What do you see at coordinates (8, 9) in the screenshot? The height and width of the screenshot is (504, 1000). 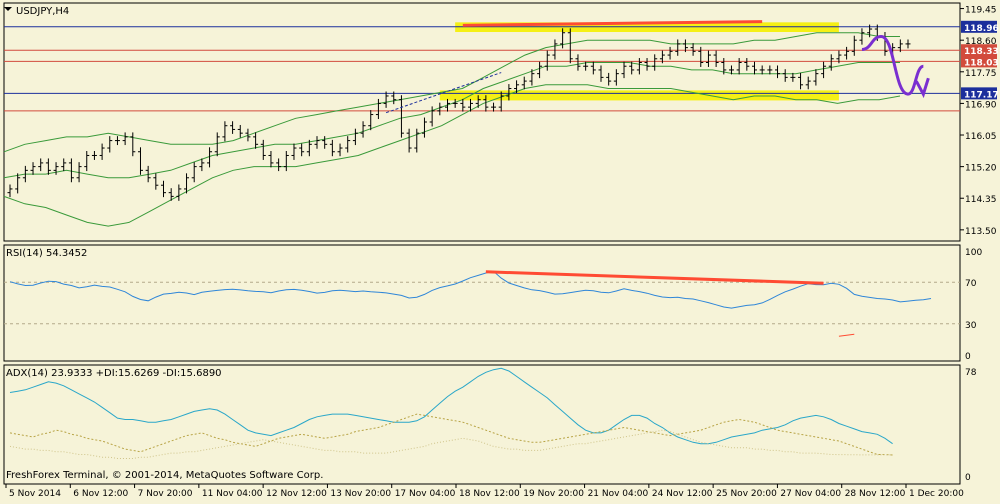 I see `triangle-menu-icon` at bounding box center [8, 9].